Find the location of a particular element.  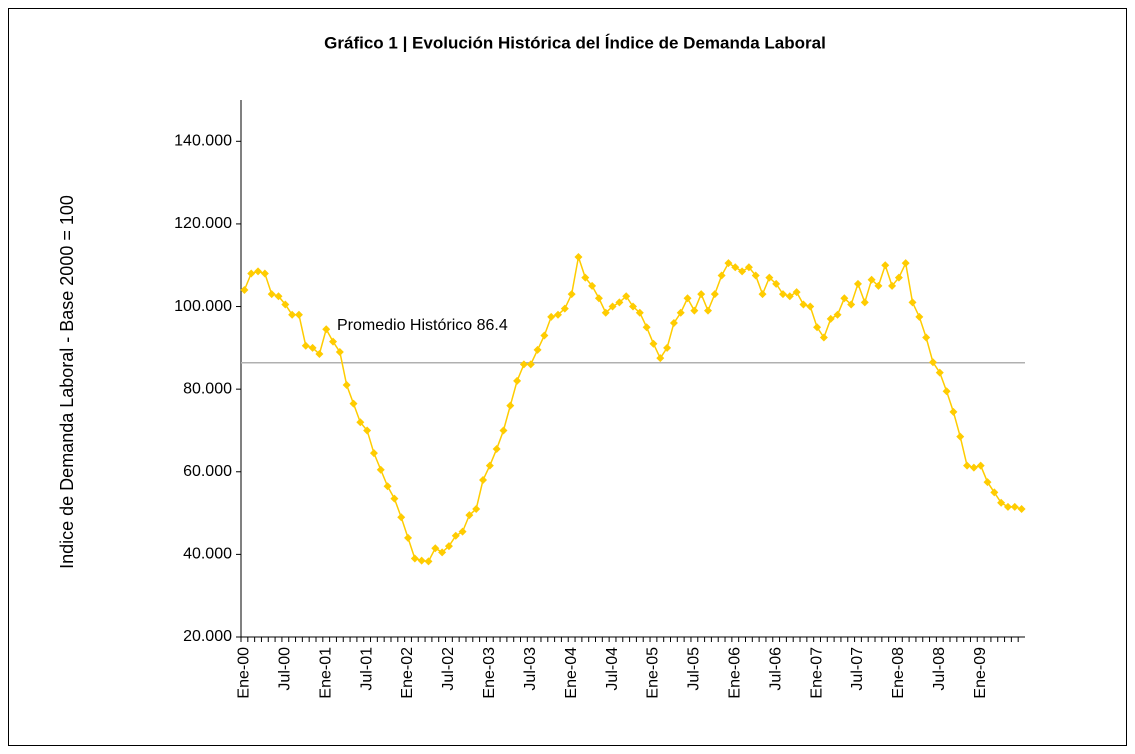

x-tick-label: Jul-05 is located at coordinates (694, 669).